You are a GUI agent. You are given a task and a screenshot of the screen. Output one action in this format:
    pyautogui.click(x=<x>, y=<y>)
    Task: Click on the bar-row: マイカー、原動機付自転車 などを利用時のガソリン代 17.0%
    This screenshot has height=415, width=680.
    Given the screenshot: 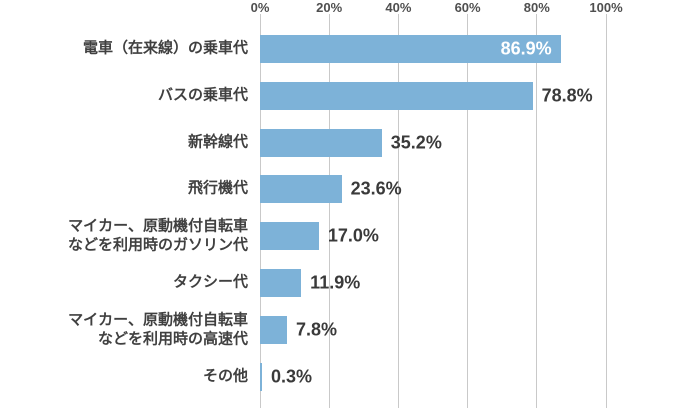 What is the action you would take?
    pyautogui.click(x=340, y=235)
    